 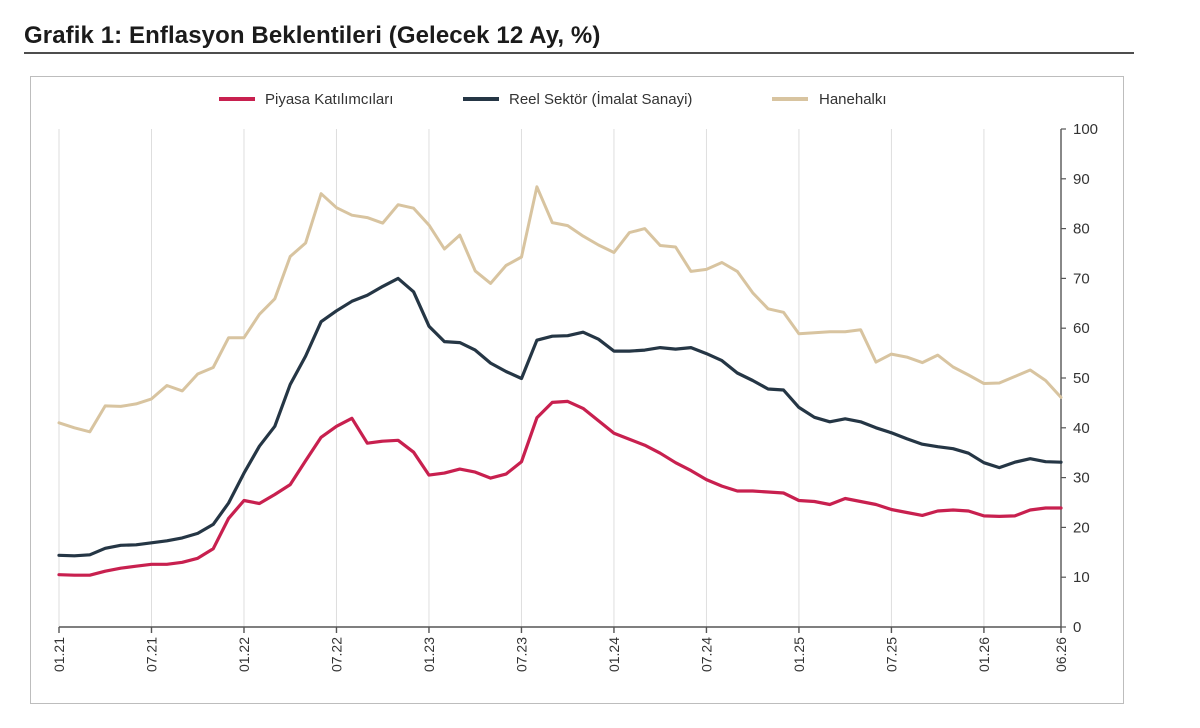 I want to click on y-tick-label-30: 30, so click(x=1081, y=478).